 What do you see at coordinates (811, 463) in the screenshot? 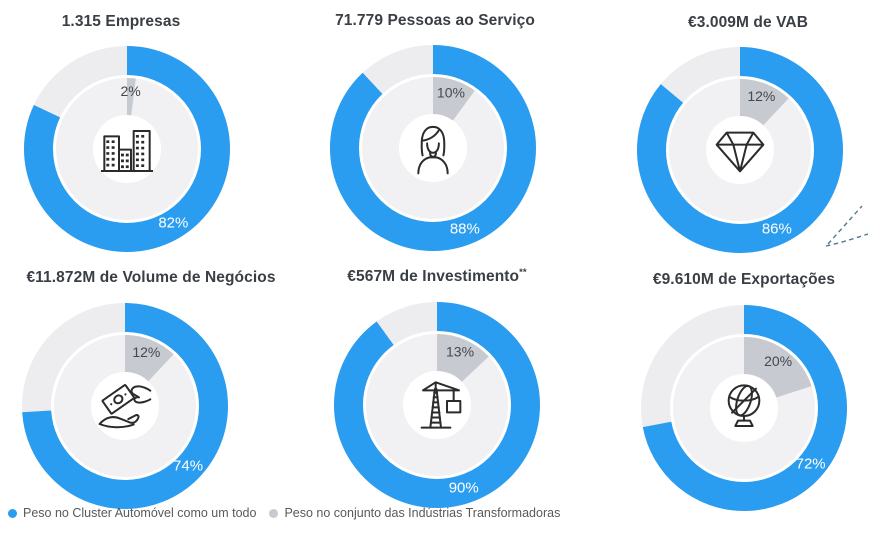
I see `primary-value-label: 72%` at bounding box center [811, 463].